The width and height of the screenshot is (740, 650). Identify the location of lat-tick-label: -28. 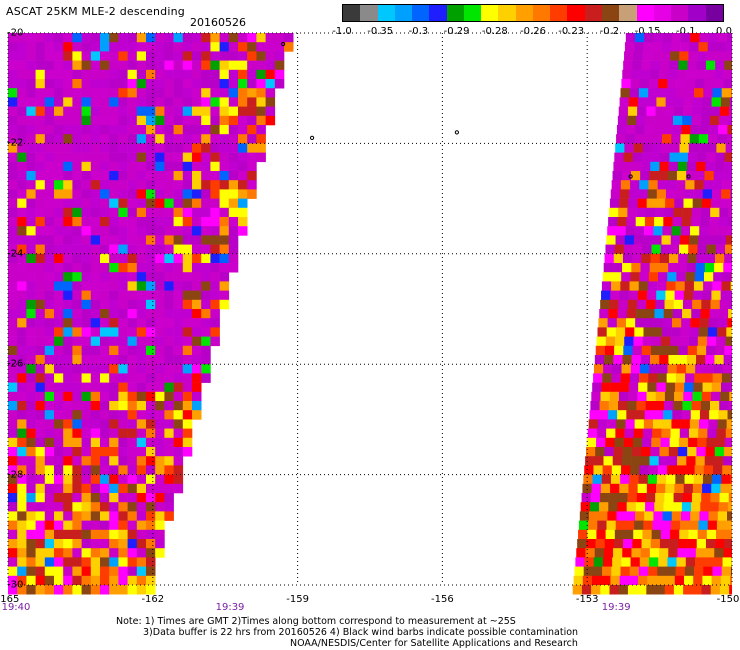
(15, 475).